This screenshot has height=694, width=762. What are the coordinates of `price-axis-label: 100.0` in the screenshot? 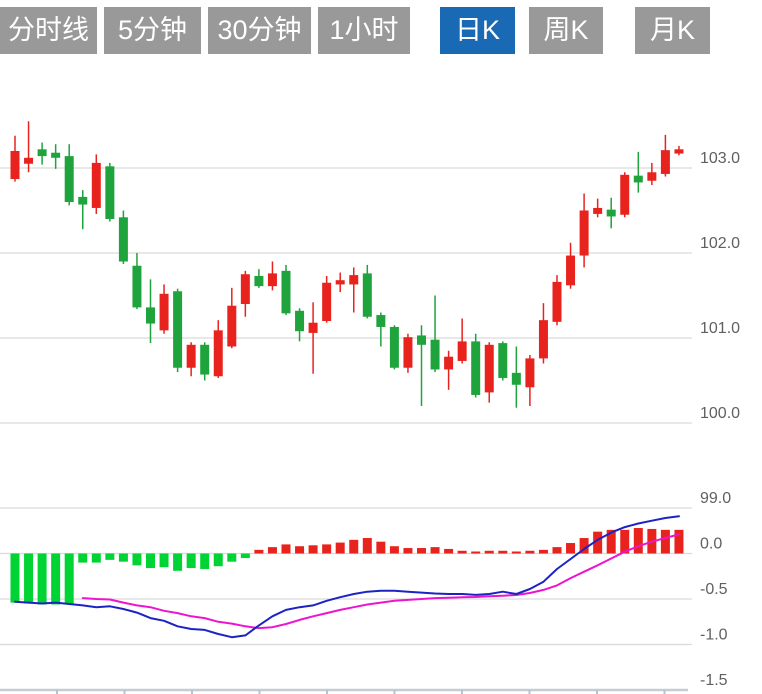 It's located at (720, 413).